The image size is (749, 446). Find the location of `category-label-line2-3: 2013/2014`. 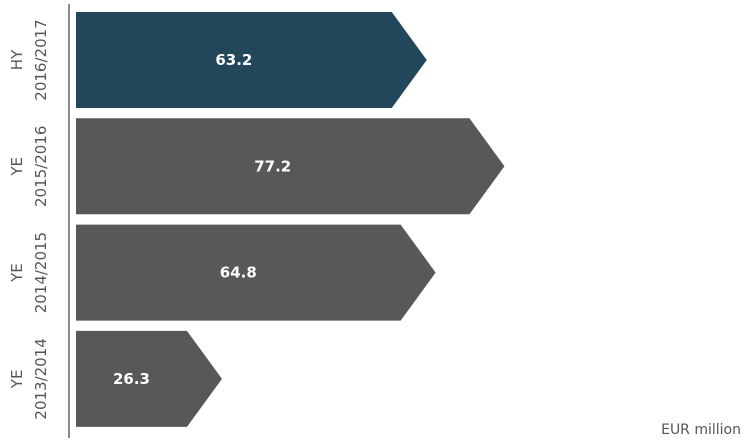

category-label-line2-3: 2013/2014 is located at coordinates (41, 378).